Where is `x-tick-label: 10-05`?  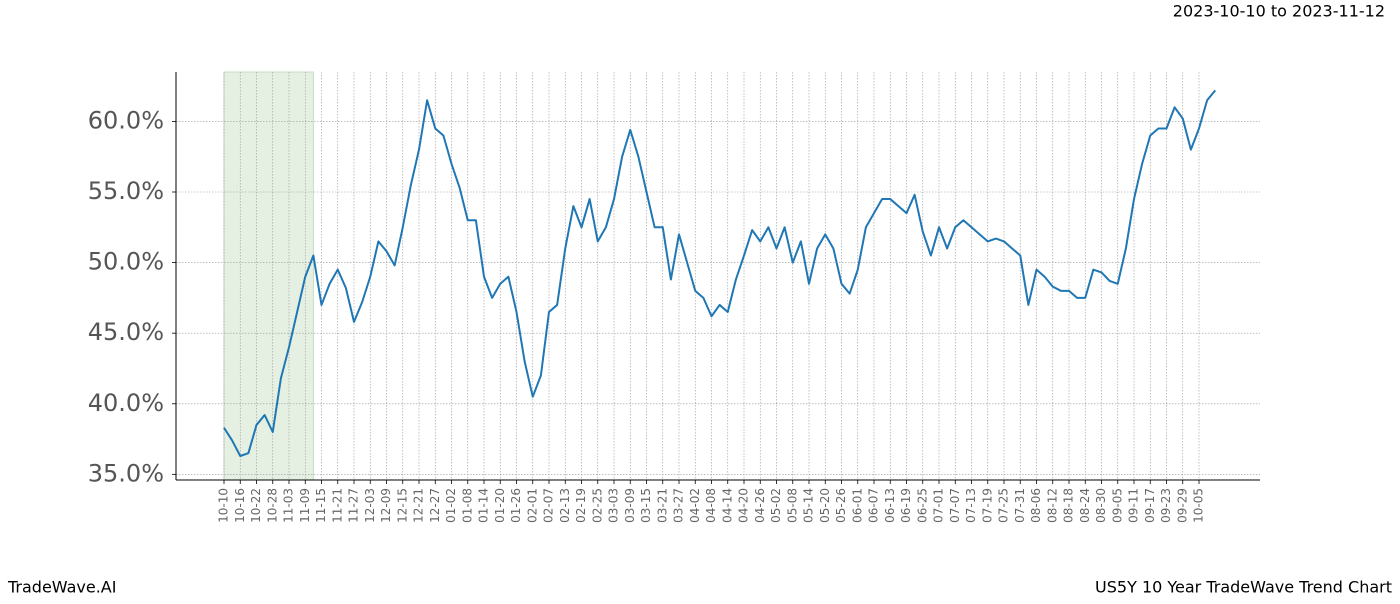
x-tick-label: 10-05 is located at coordinates (1199, 505).